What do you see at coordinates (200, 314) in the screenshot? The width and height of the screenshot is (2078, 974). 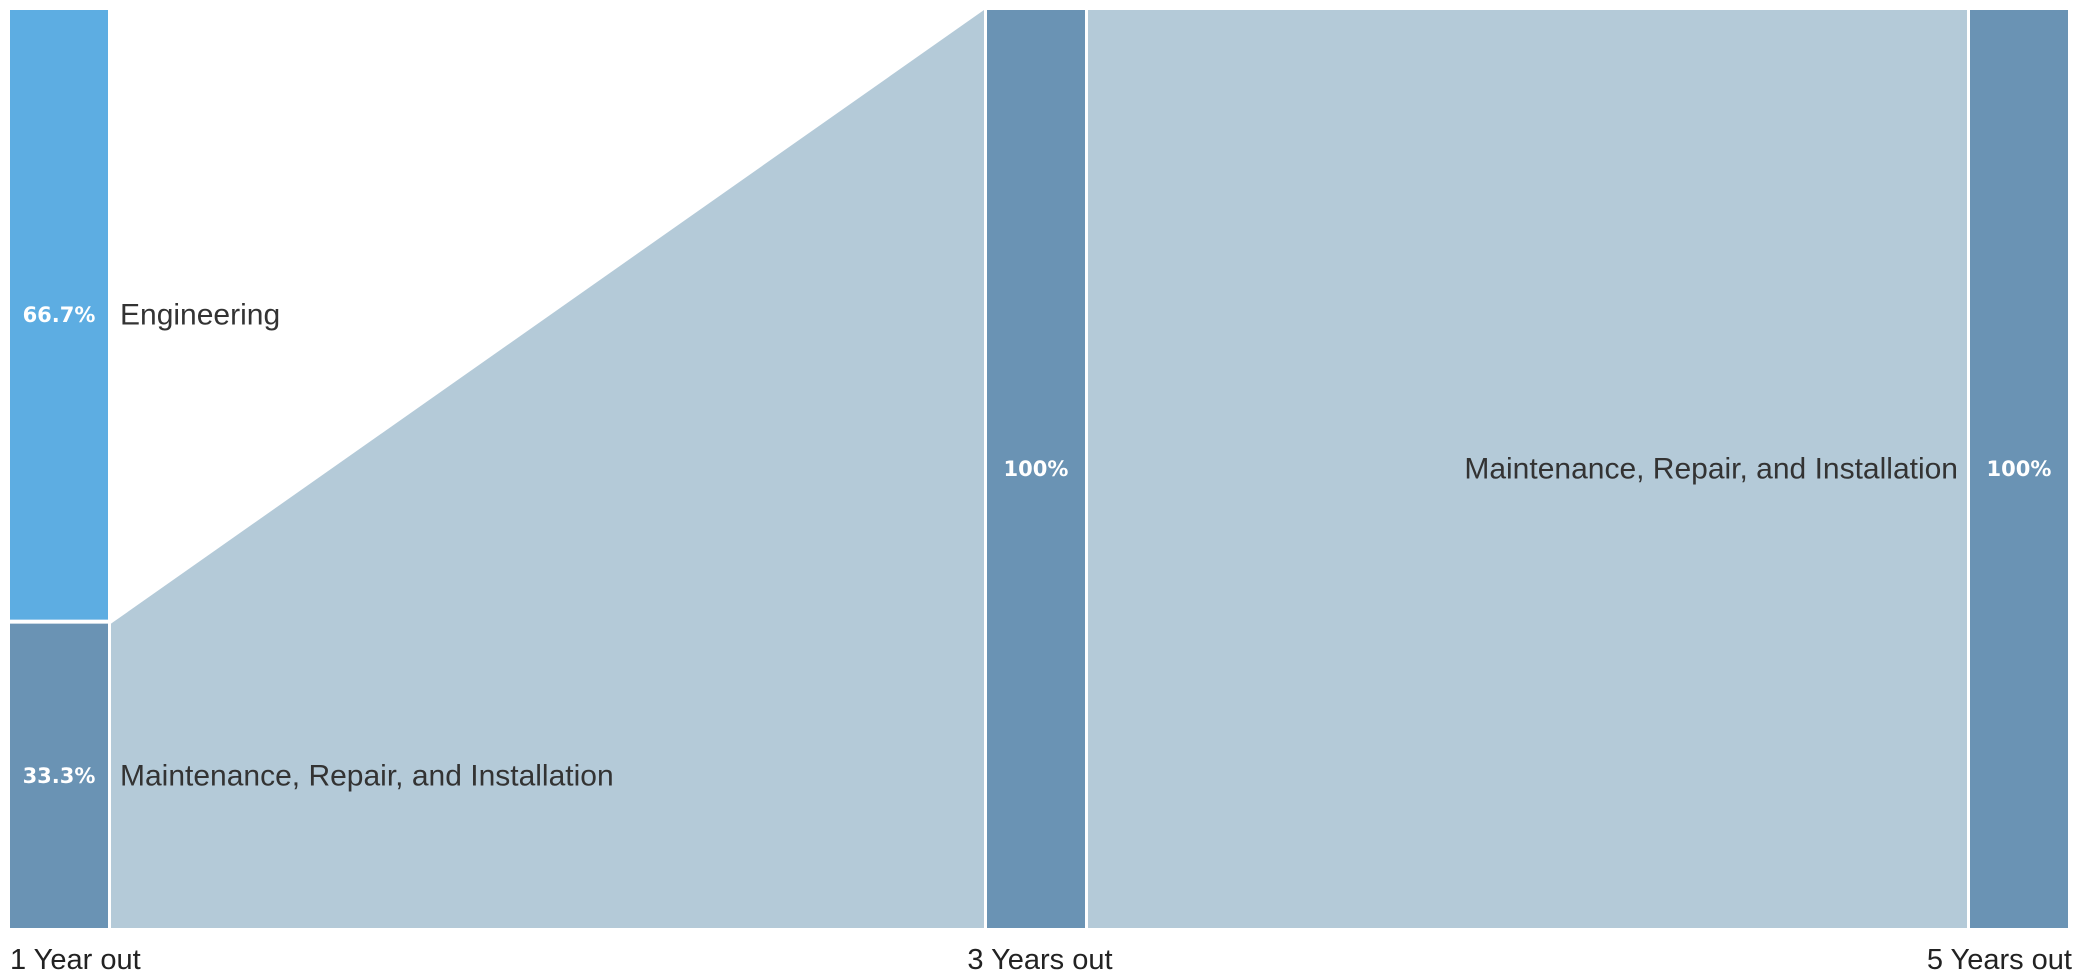 I see `node-category-label: Engineering` at bounding box center [200, 314].